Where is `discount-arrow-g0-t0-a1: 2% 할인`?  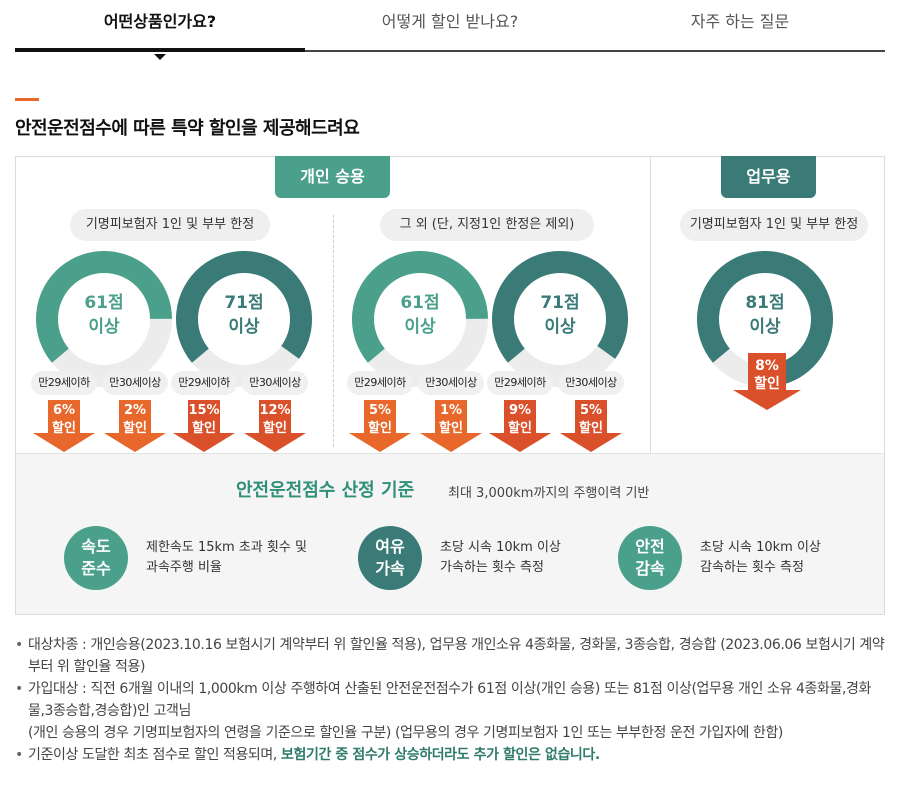
discount-arrow-g0-t0-a1: 2% 할인 is located at coordinates (135, 426).